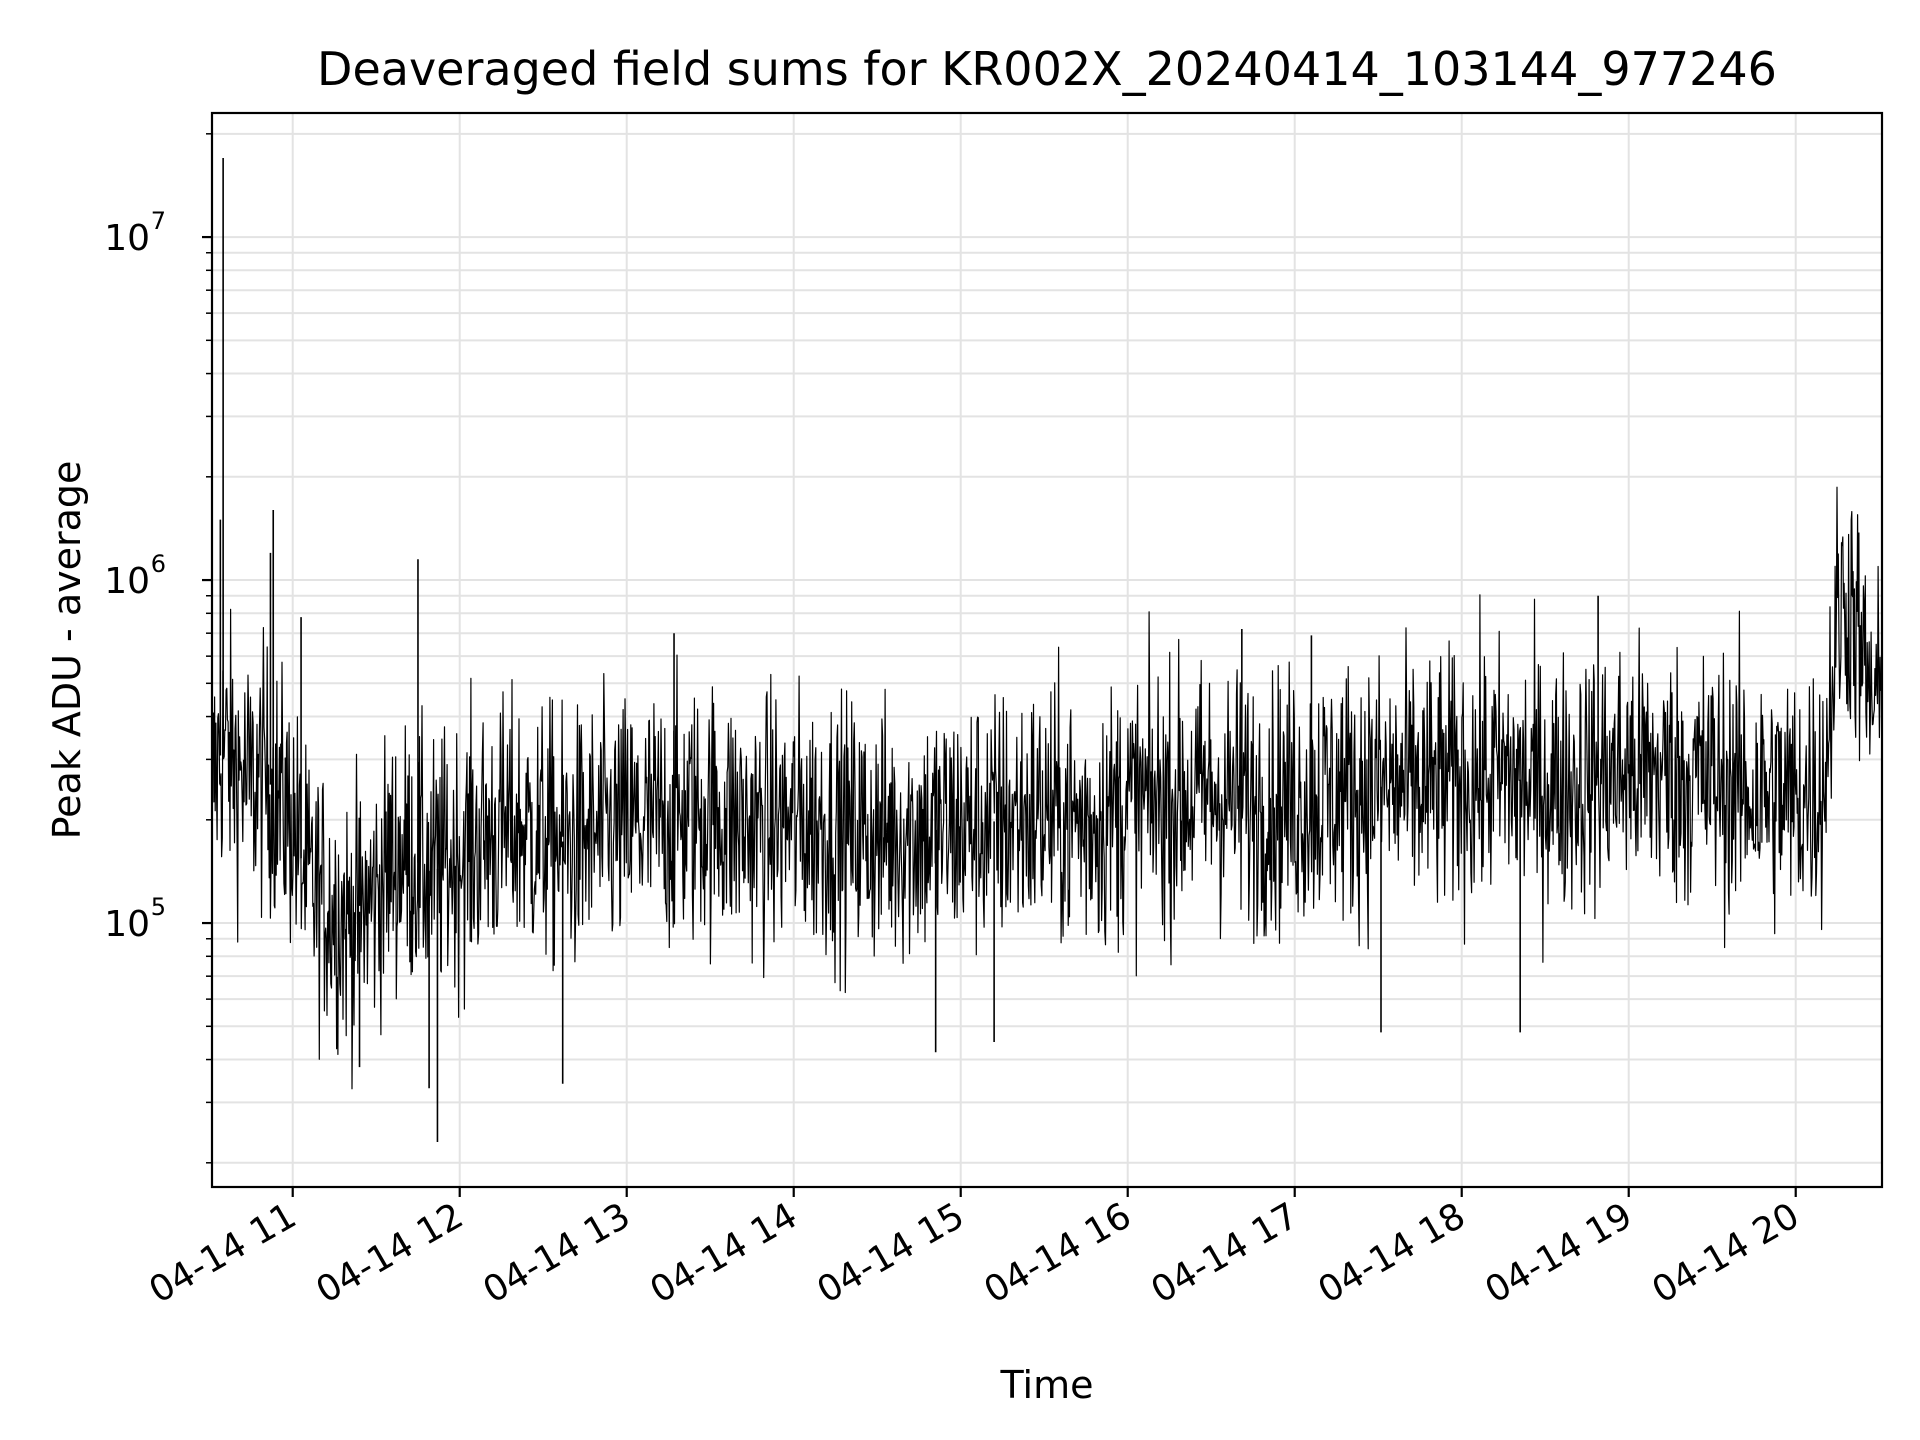 Image resolution: width=1920 pixels, height=1440 pixels. What do you see at coordinates (158, 564) in the screenshot?
I see `y-tick-exponent: 6` at bounding box center [158, 564].